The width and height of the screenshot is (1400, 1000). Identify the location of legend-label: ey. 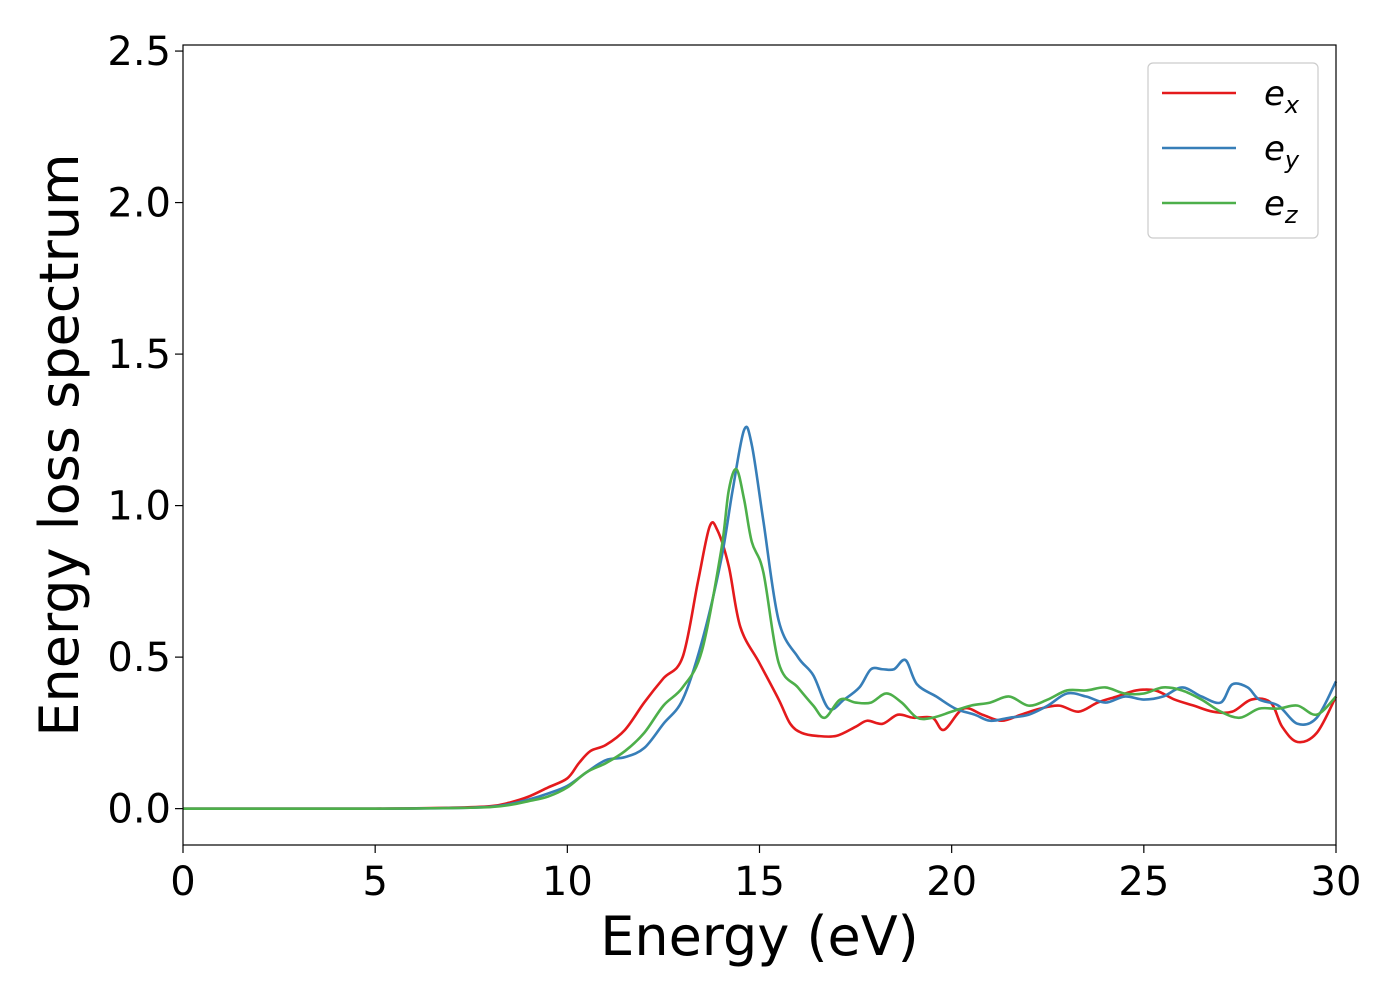
(1282, 151).